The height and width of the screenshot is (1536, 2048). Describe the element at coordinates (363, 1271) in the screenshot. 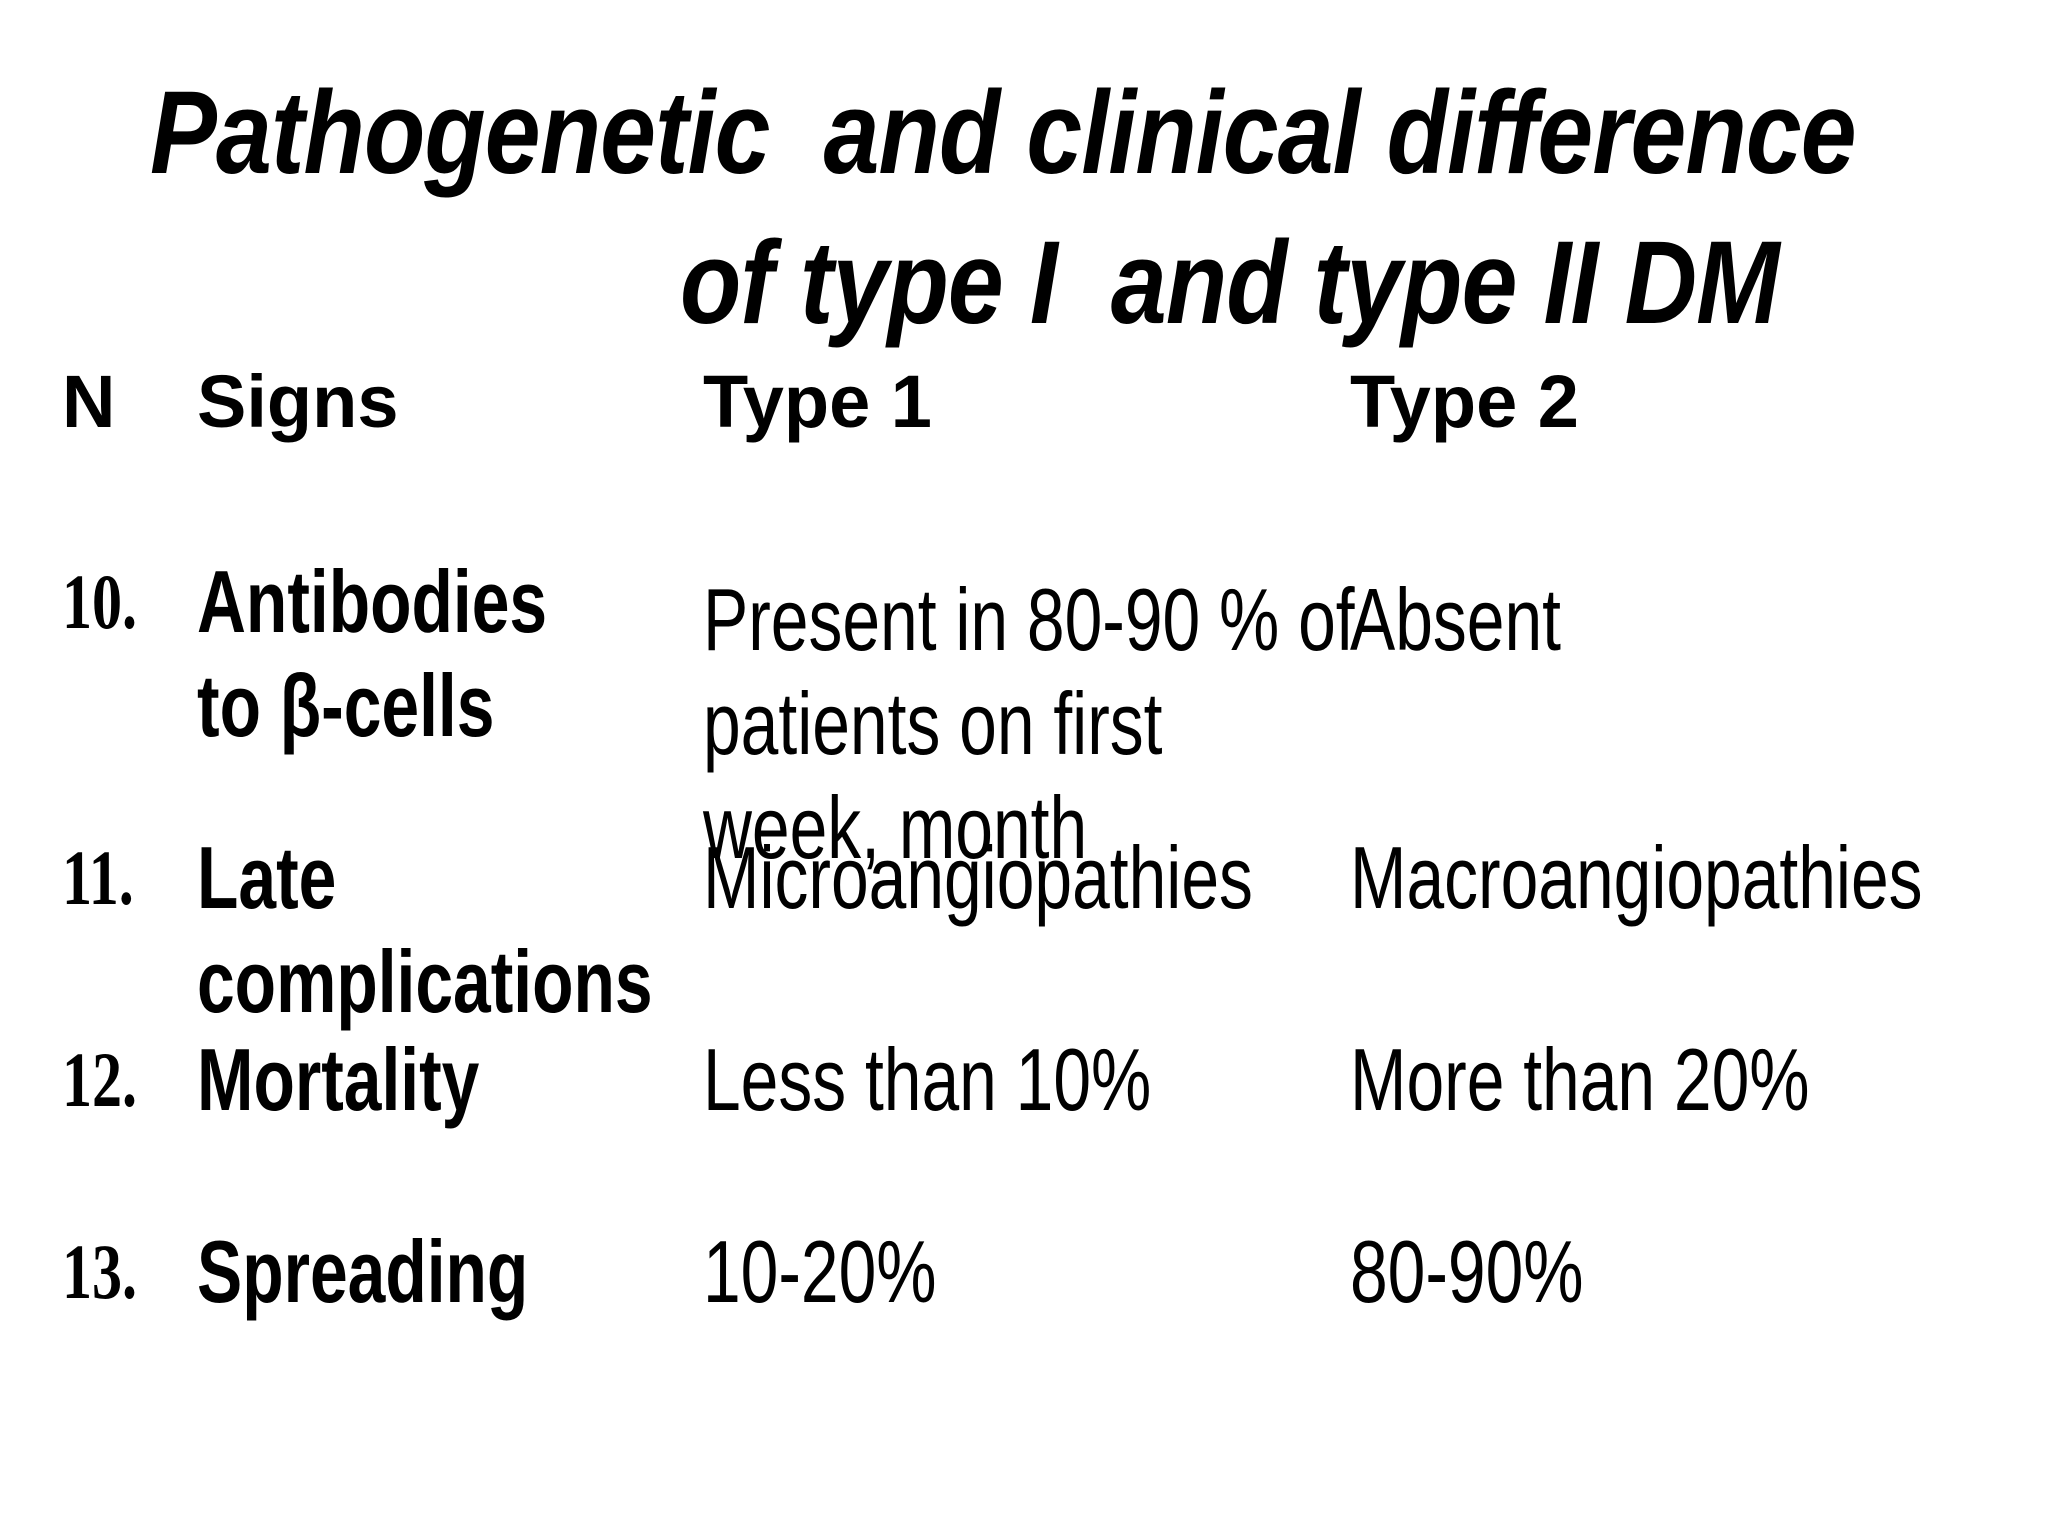

I see `sign-cell: Spreading` at that location.